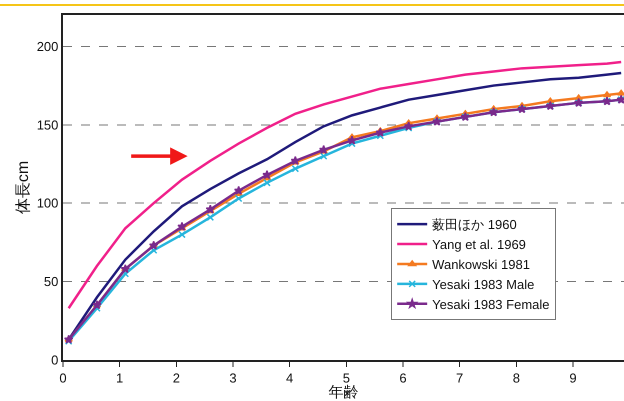  Describe the element at coordinates (51, 282) in the screenshot. I see `y-tick-label: 50` at that location.